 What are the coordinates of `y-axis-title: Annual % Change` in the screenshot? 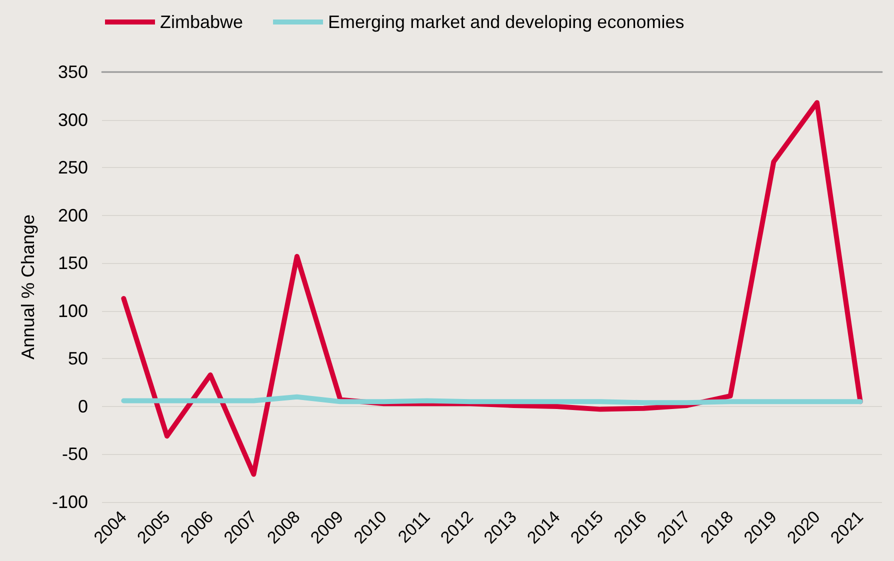 It's located at (28, 287).